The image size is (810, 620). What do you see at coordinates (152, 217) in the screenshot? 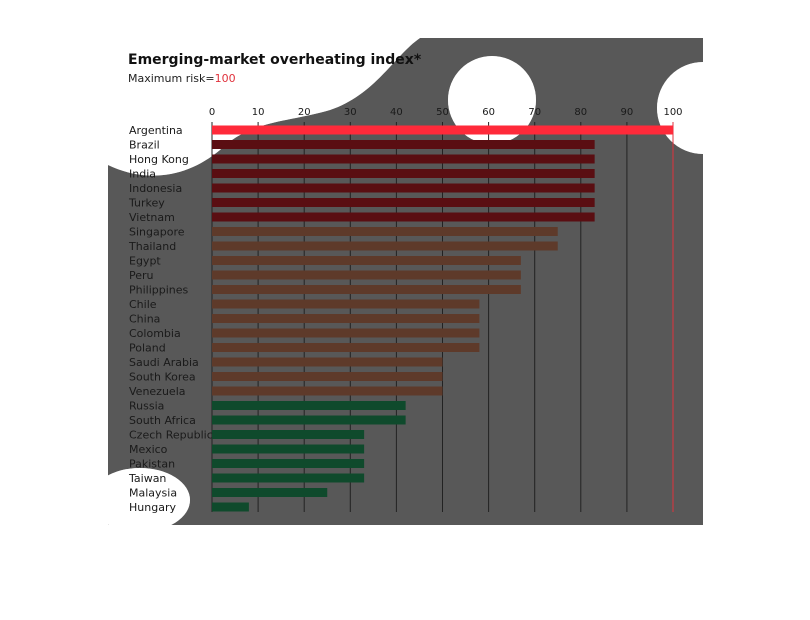
I see `category-label-vietnam: Vietnam` at bounding box center [152, 217].